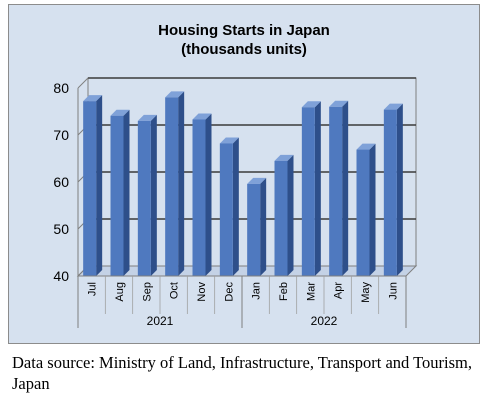 This screenshot has width=489, height=405. Describe the element at coordinates (254, 229) in the screenshot. I see `bar-jan` at that location.